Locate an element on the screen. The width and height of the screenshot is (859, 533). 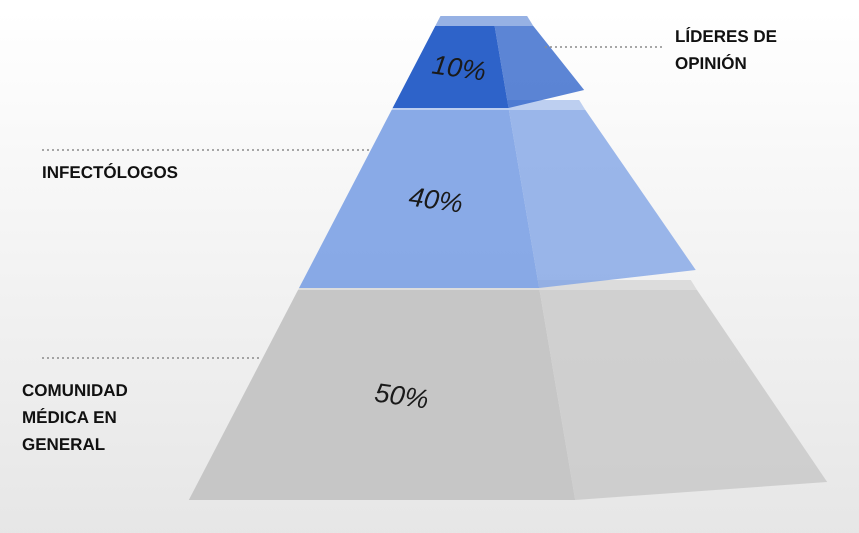
data-label: 10% is located at coordinates (459, 68).